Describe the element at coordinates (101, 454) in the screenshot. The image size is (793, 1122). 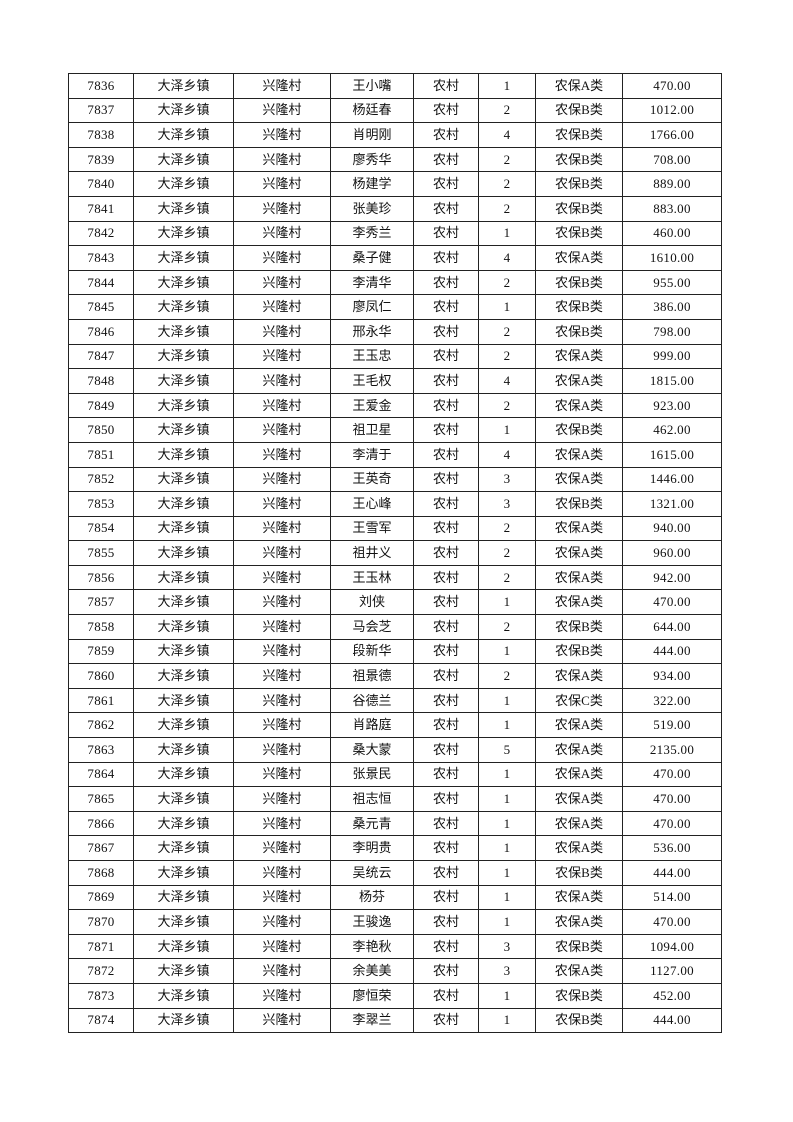
I see `serial-number-cell: 7851` at that location.